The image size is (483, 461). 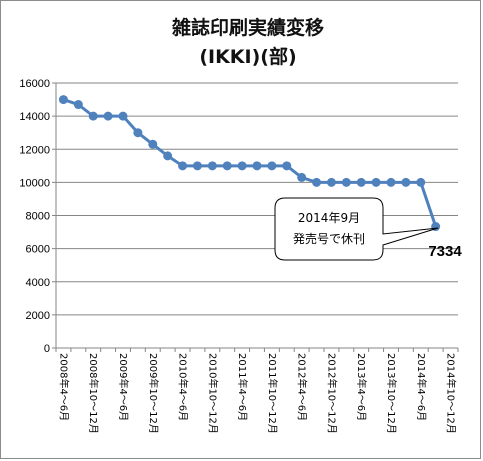 I want to click on data-label-last: 7334, so click(x=445, y=251).